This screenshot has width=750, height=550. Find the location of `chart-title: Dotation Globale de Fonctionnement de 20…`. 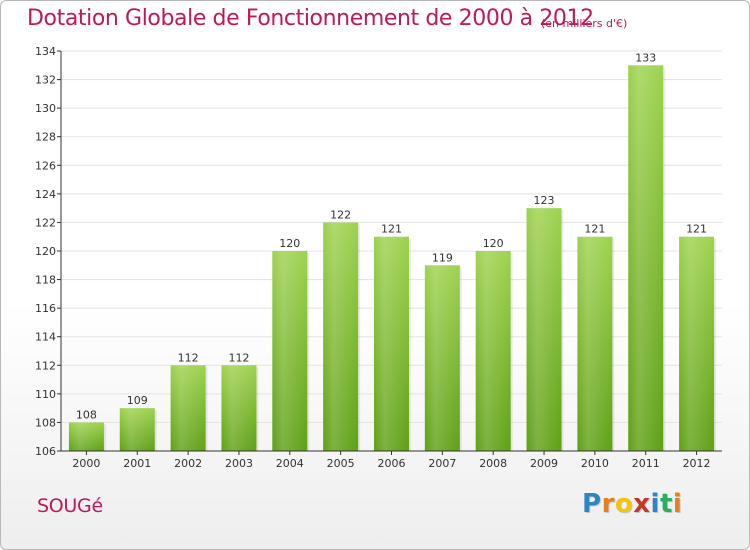

chart-title: Dotation Globale de Fonctionnement de 20… is located at coordinates (310, 18).